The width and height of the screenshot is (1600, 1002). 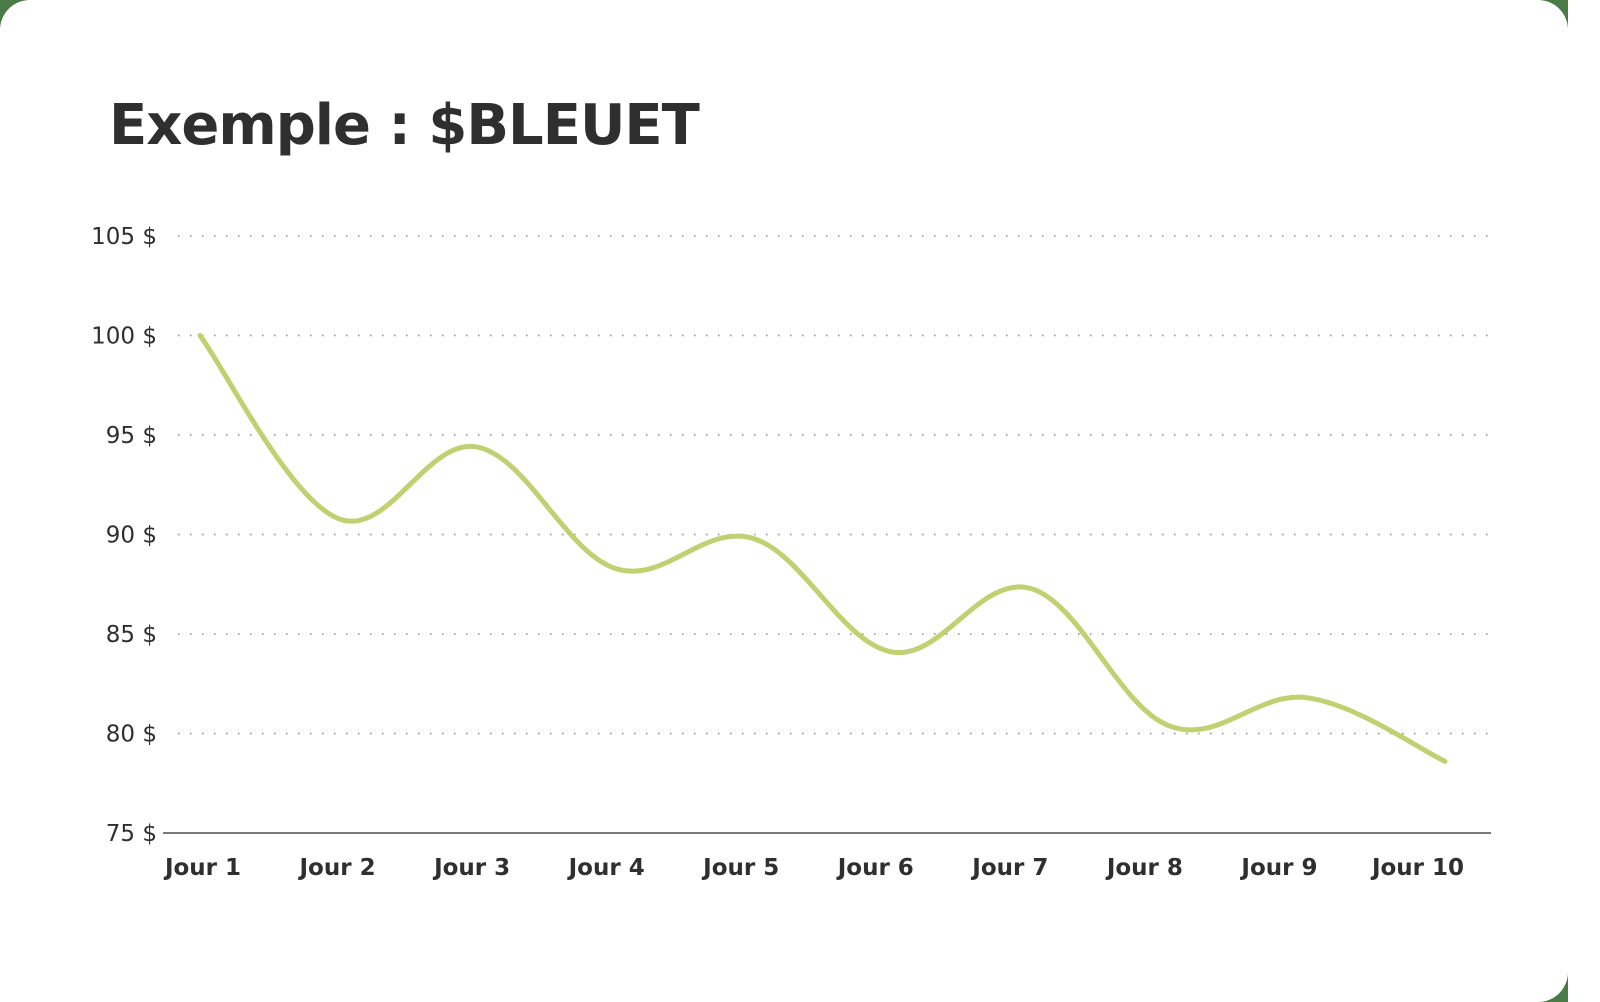 I want to click on x-tick-label: Jour 4, so click(x=606, y=868).